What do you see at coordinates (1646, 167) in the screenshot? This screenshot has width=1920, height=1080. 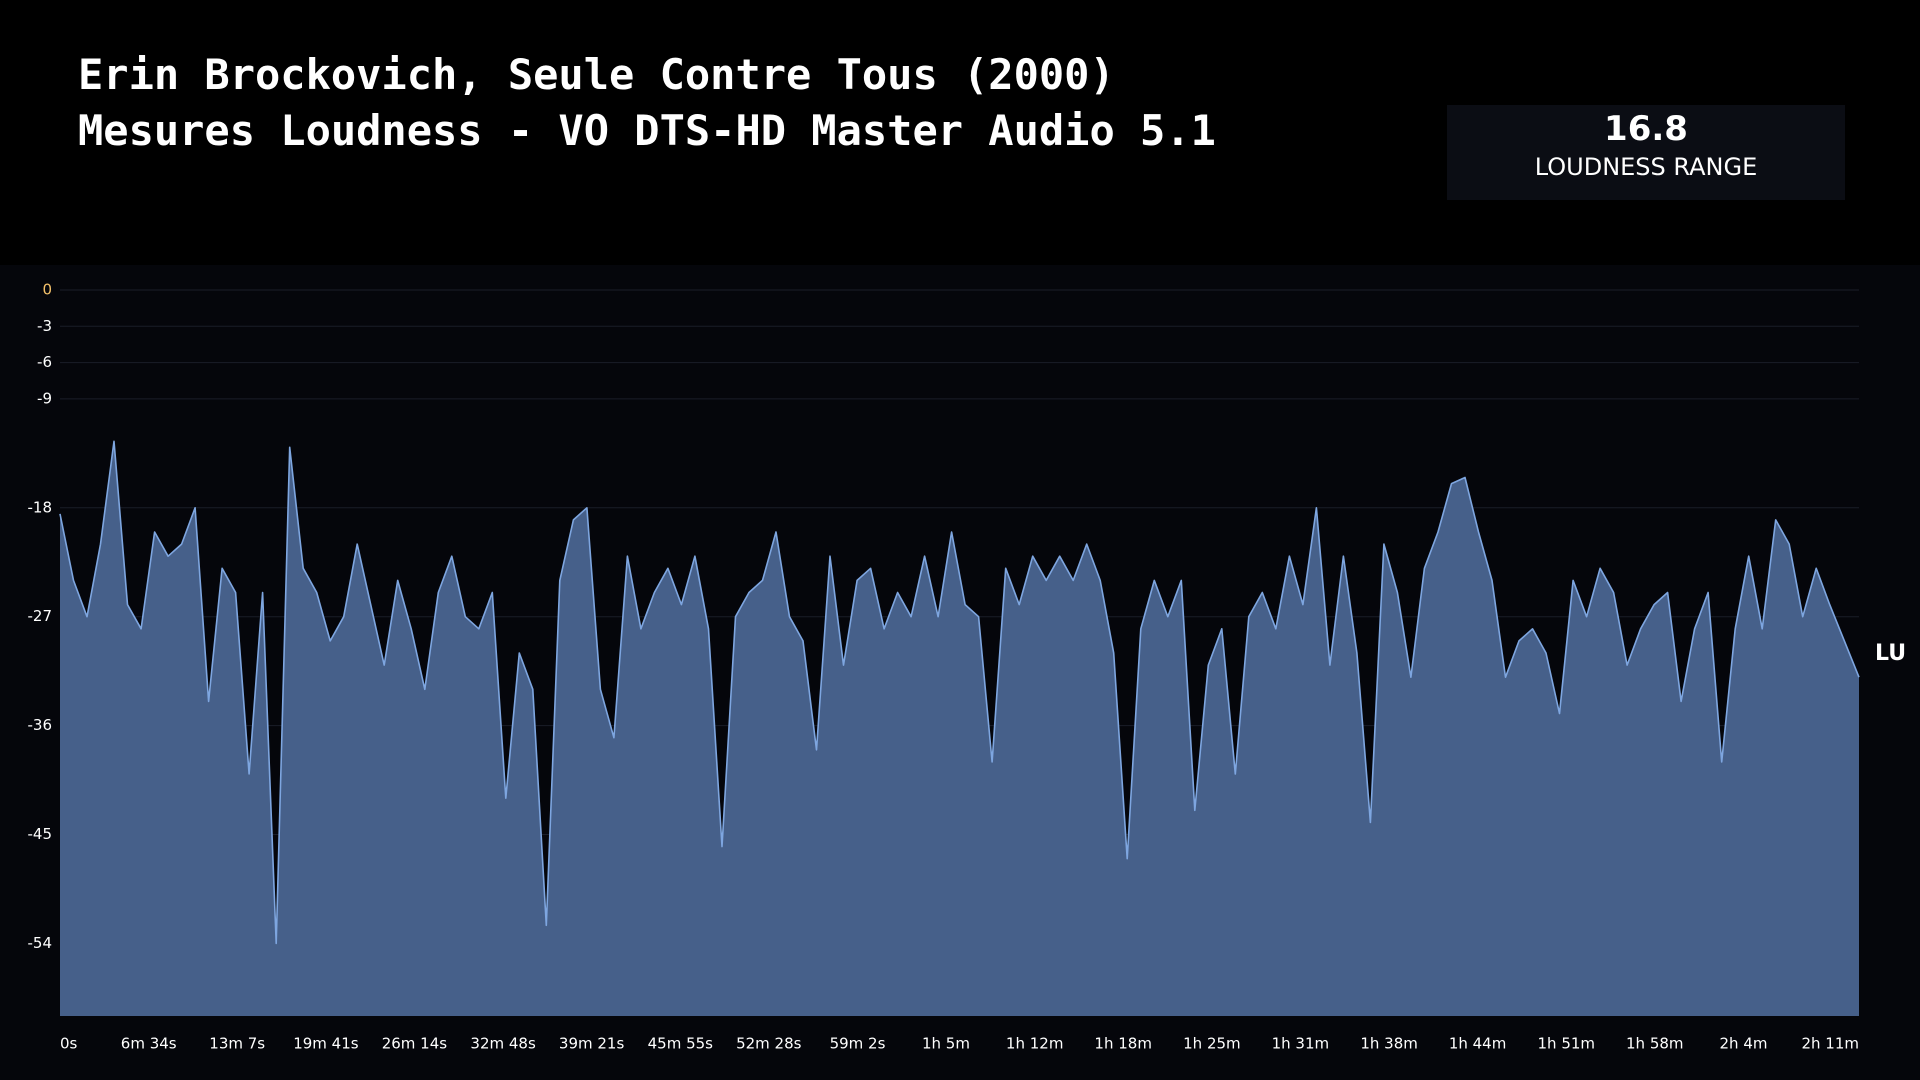 I see `kpi-label: LOUDNESS RANGE` at bounding box center [1646, 167].